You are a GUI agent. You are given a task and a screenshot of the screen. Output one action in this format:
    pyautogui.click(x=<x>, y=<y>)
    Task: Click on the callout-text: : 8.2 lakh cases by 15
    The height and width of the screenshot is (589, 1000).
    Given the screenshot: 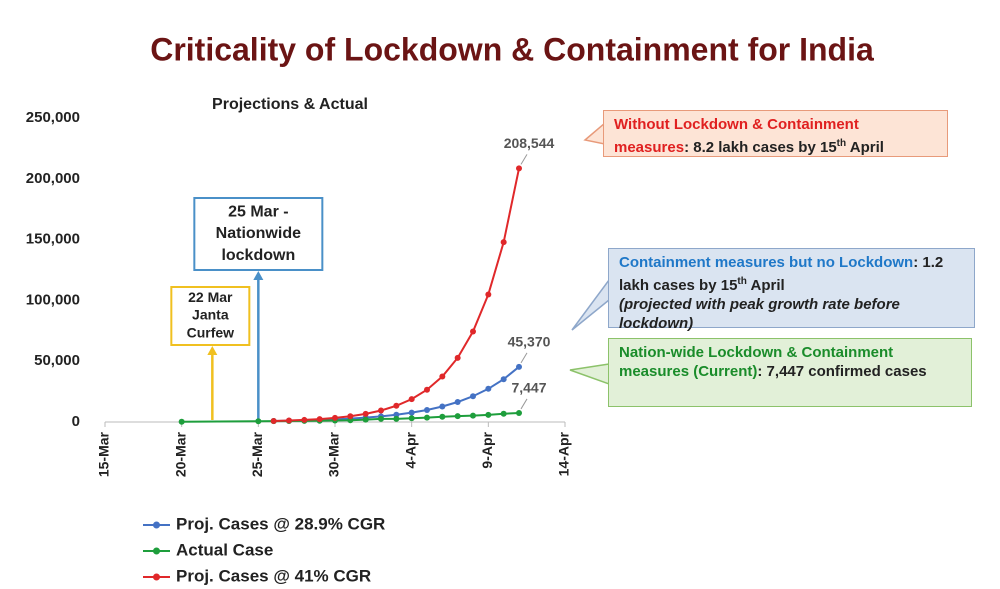 What is the action you would take?
    pyautogui.click(x=760, y=147)
    